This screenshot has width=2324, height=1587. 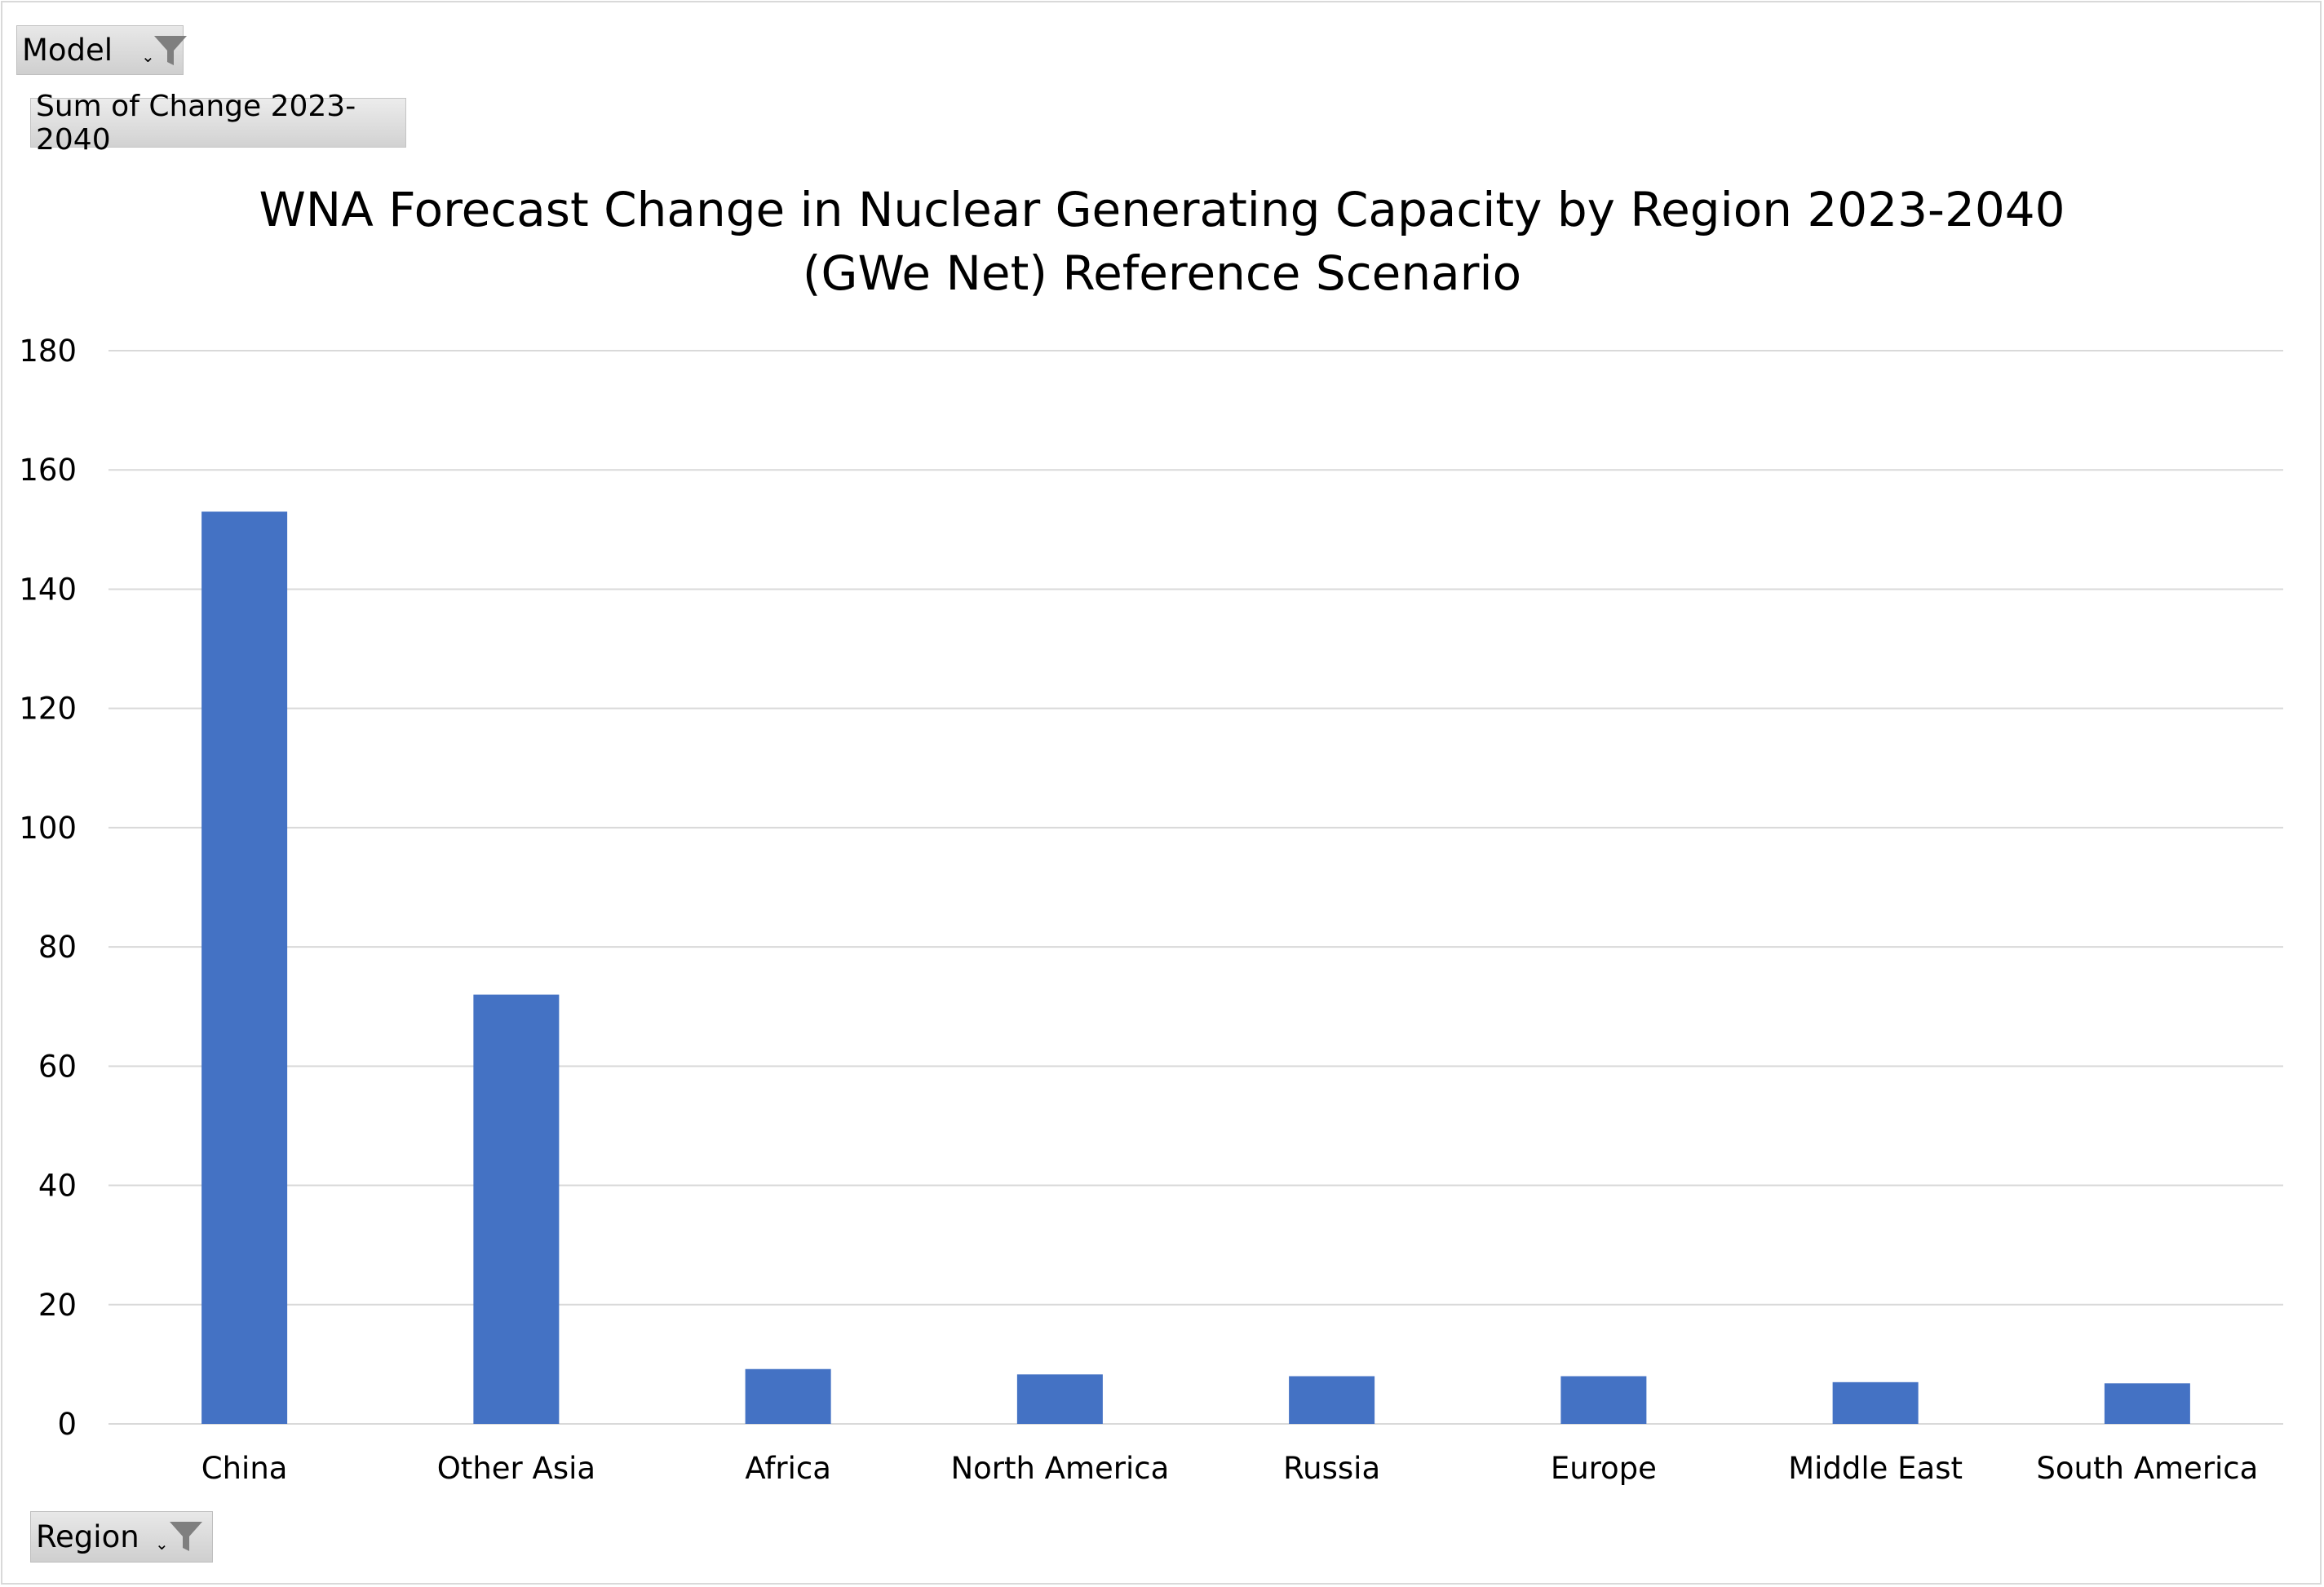 What do you see at coordinates (48, 828) in the screenshot?
I see `y-tick-label: 100` at bounding box center [48, 828].